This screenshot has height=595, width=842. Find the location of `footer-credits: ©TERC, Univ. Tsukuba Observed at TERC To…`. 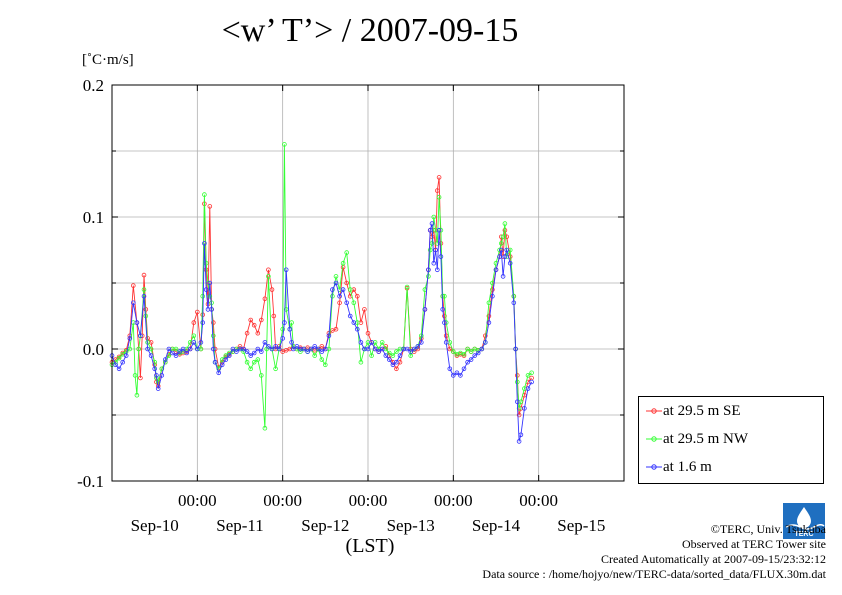

footer-credits: ©TERC, Univ. Tsukuba Observed at TERC To… is located at coordinates (654, 552).